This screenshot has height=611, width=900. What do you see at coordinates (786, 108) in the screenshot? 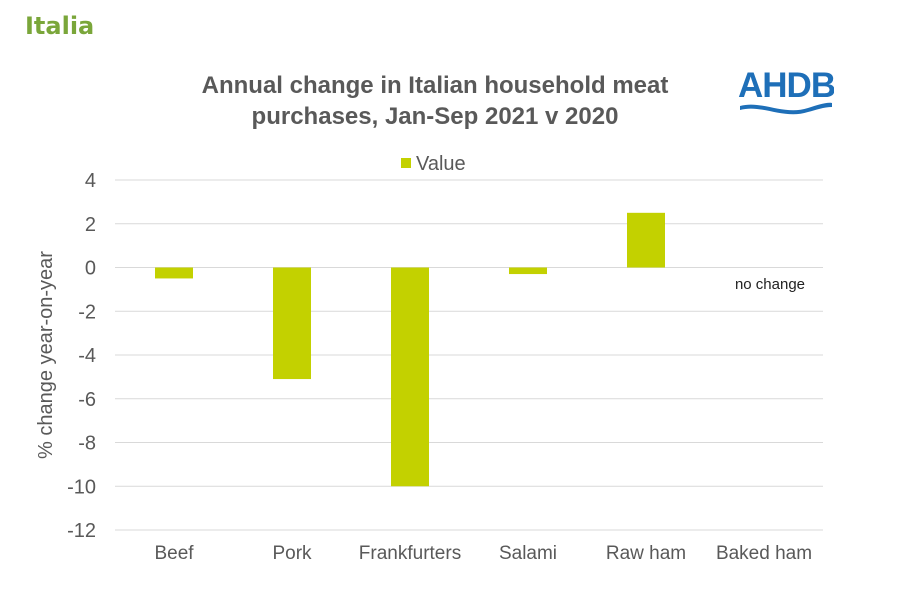
I see `logo-wave` at bounding box center [786, 108].